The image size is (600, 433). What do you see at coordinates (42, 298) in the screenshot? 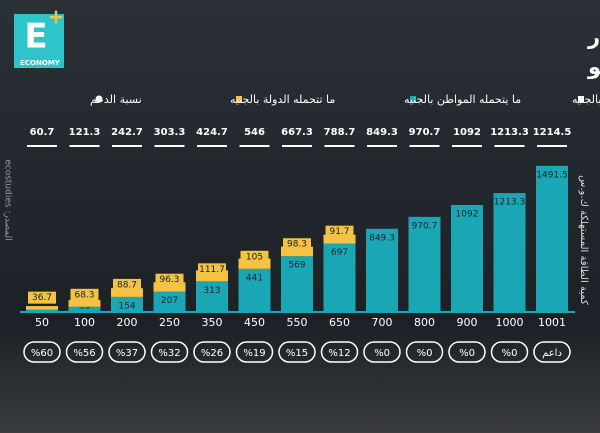
I see `bar-value-label: 36.7` at bounding box center [42, 298].